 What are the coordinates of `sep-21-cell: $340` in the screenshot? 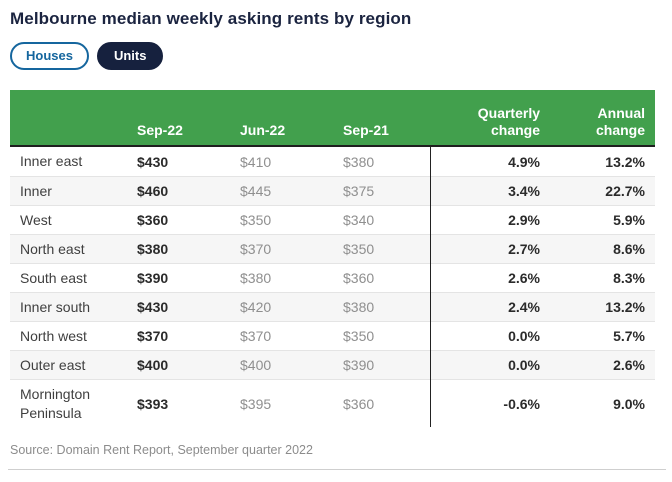 It's located at (359, 220).